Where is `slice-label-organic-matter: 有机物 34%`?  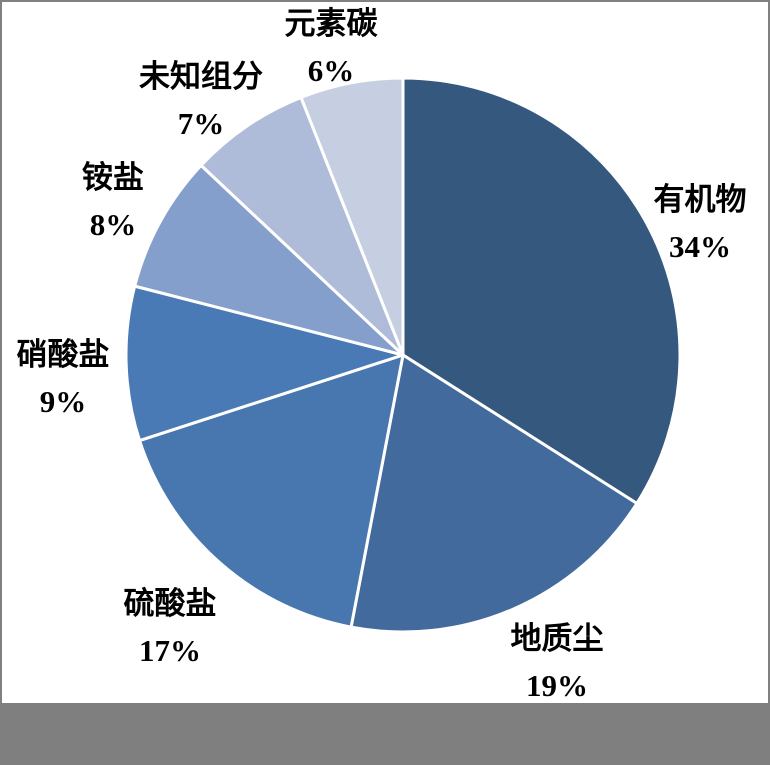
slice-label-organic-matter: 有机物 34% is located at coordinates (700, 223).